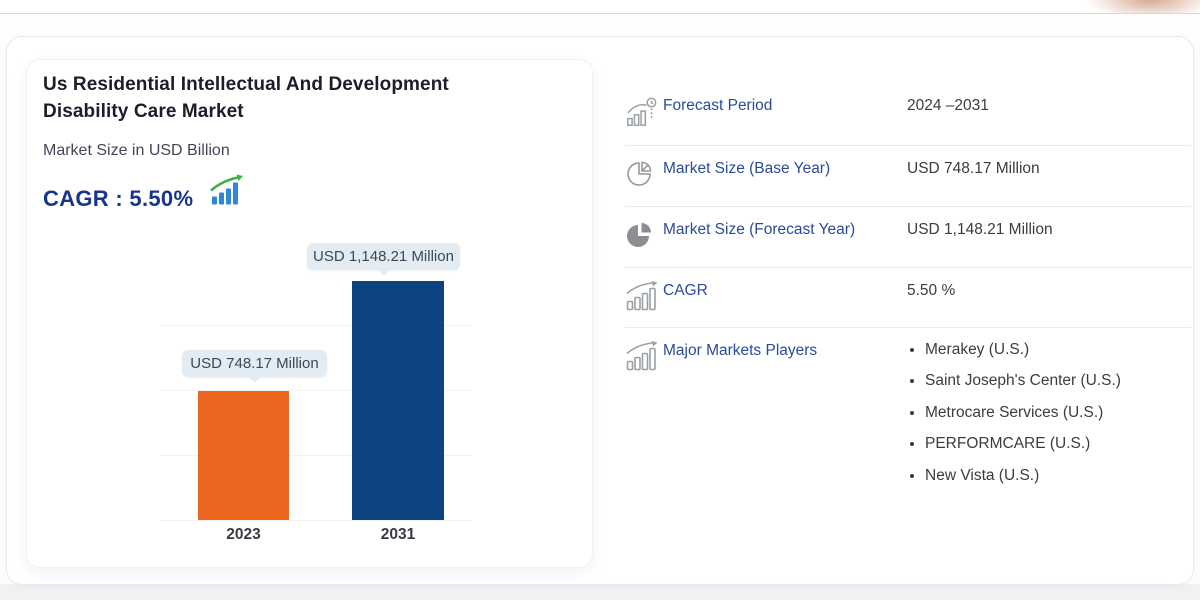 Image resolution: width=1200 pixels, height=600 pixels. I want to click on forecast-chart-icon, so click(644, 114).